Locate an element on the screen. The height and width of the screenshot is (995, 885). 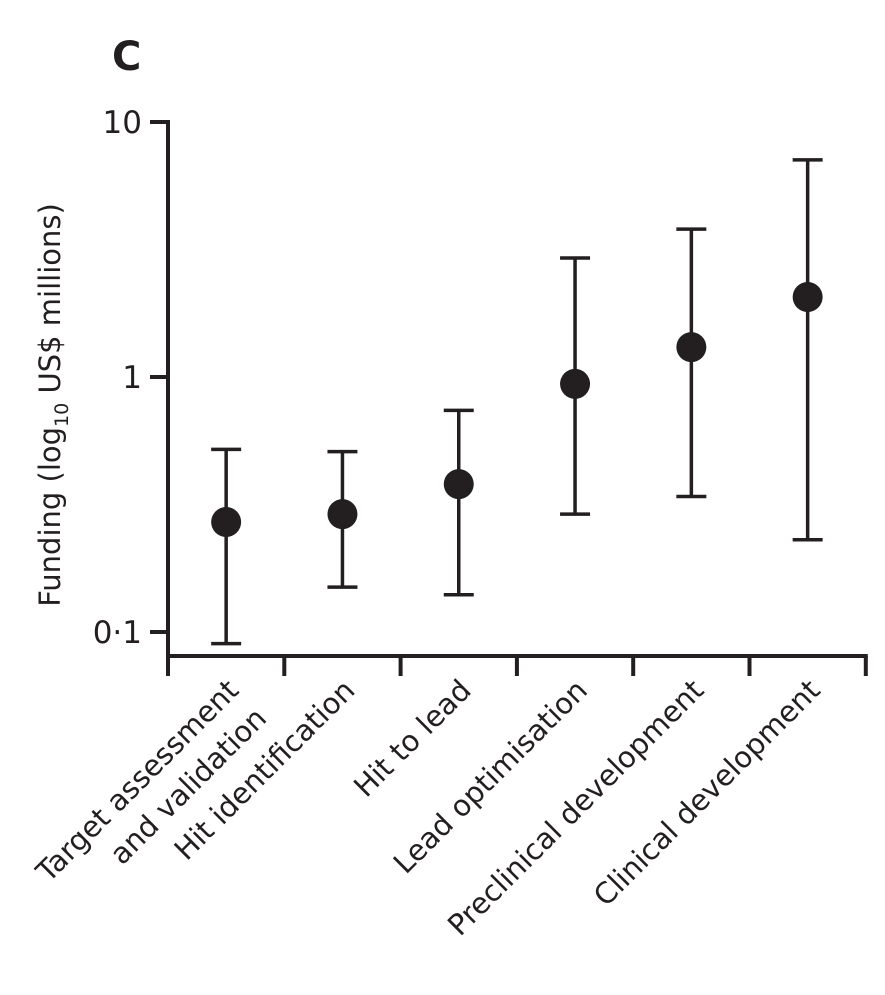
x-tick-label: Clinical development is located at coordinates (707, 793).